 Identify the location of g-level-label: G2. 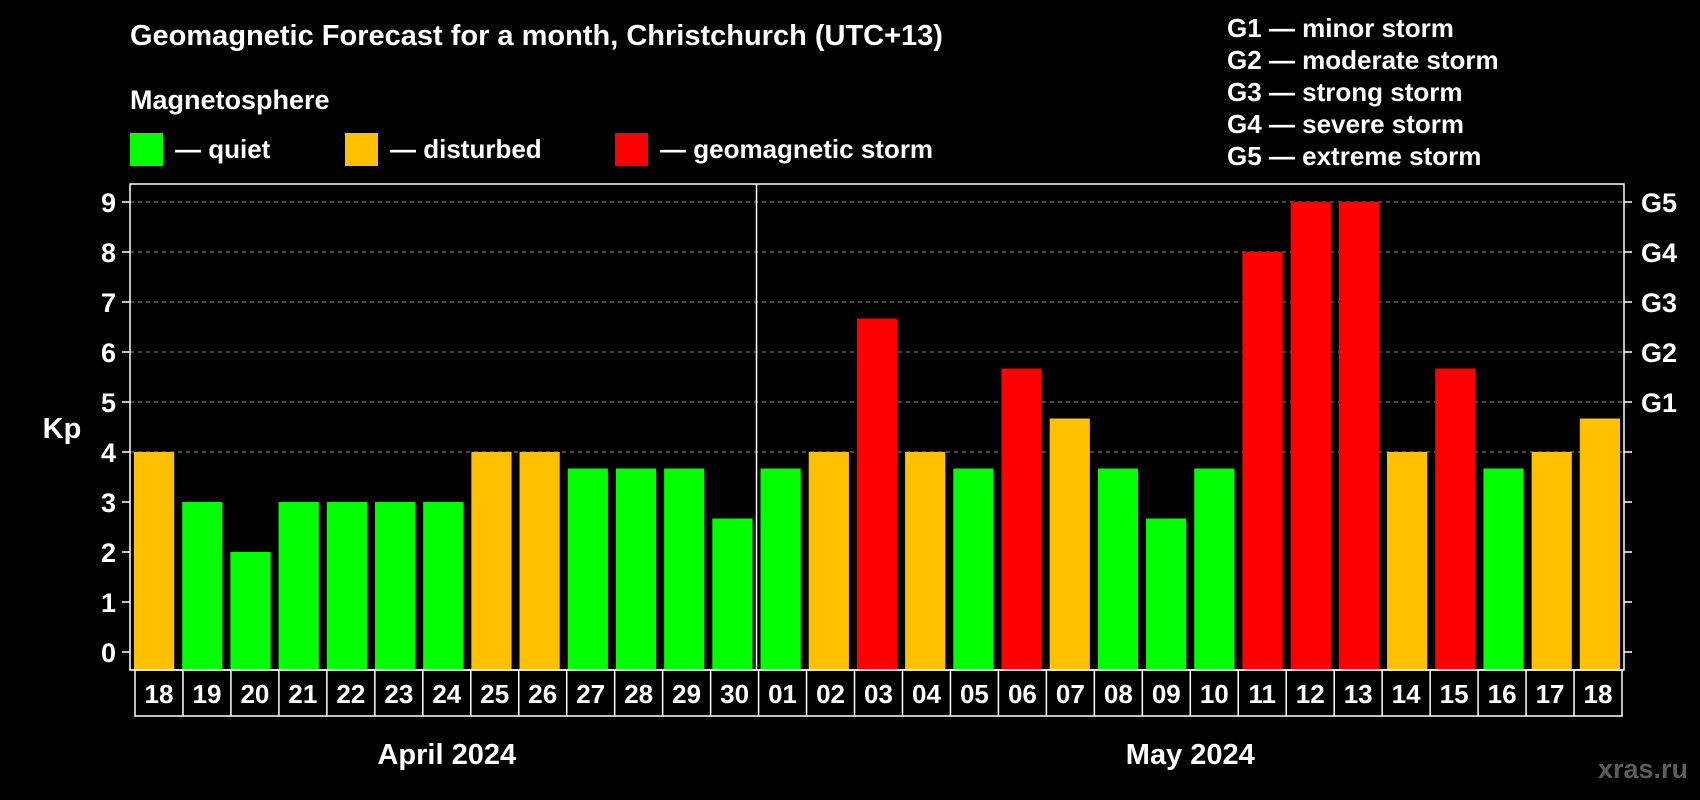
(1659, 353).